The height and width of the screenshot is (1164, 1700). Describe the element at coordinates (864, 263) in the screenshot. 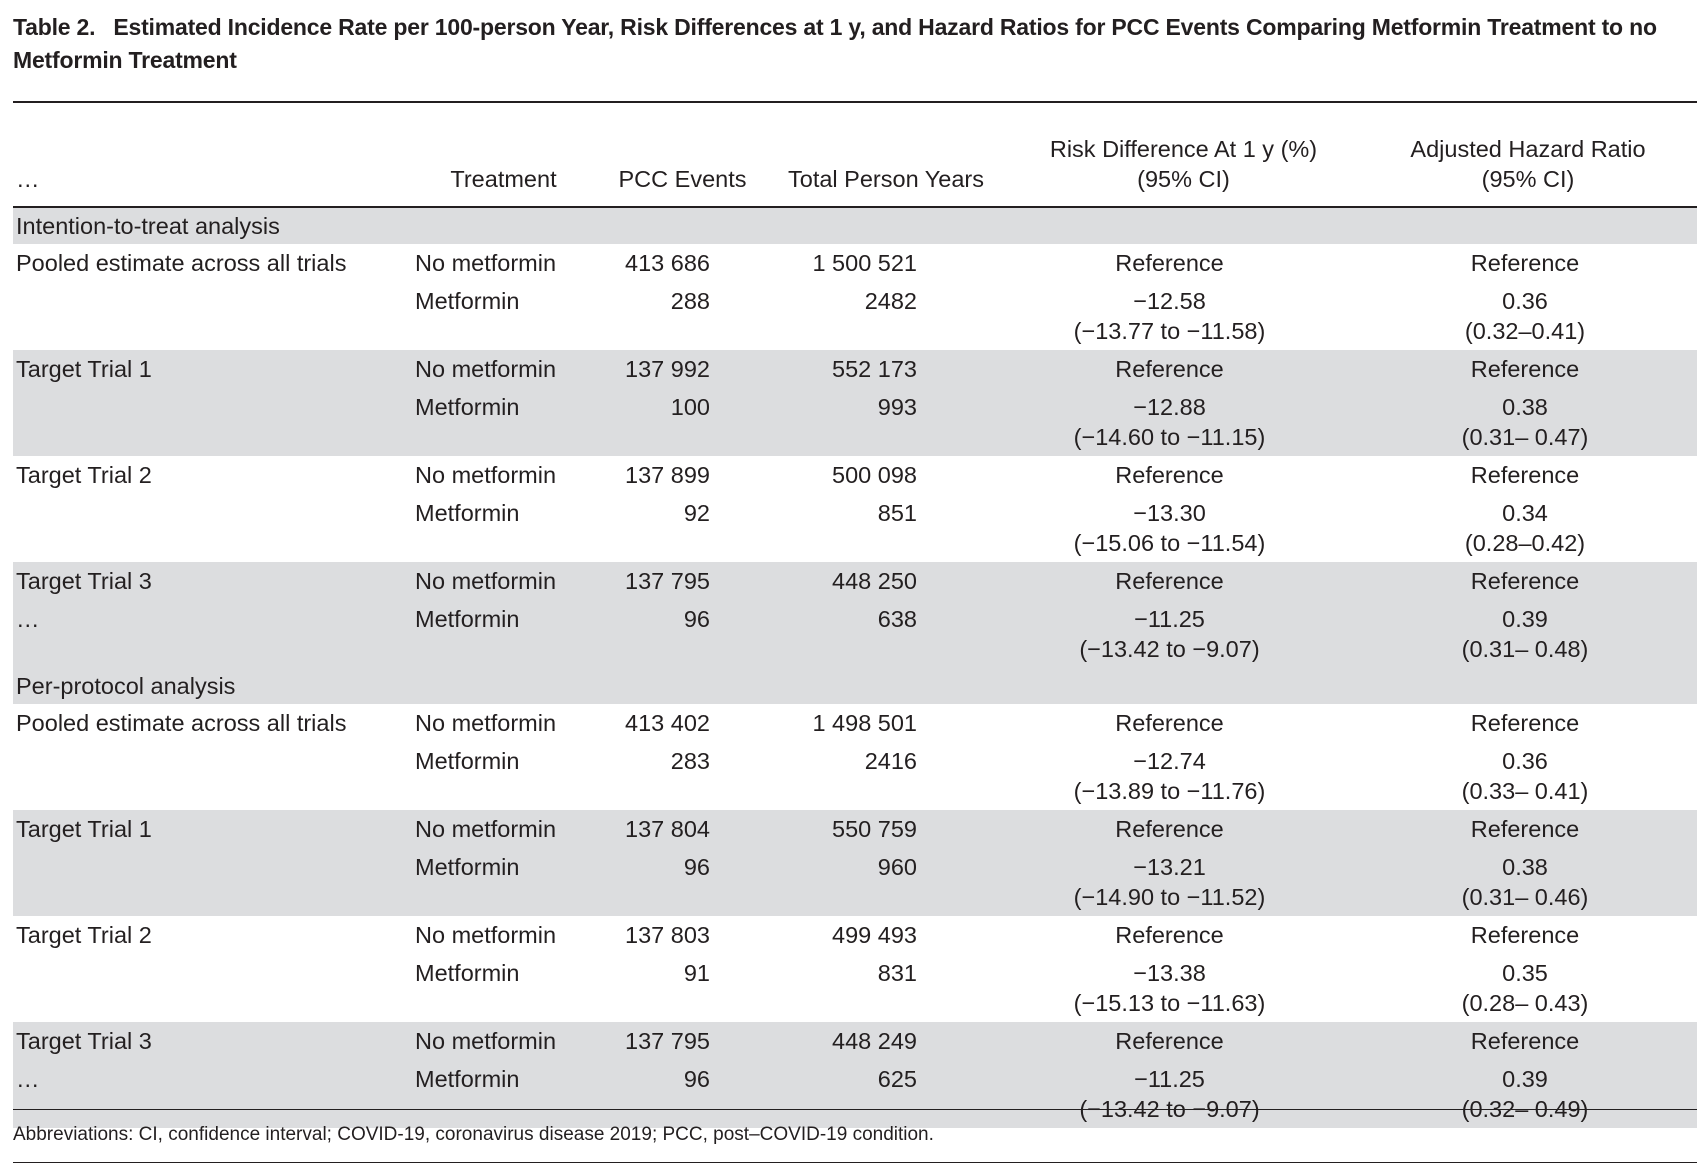

I see `person-years-cell: 1 500 521` at that location.